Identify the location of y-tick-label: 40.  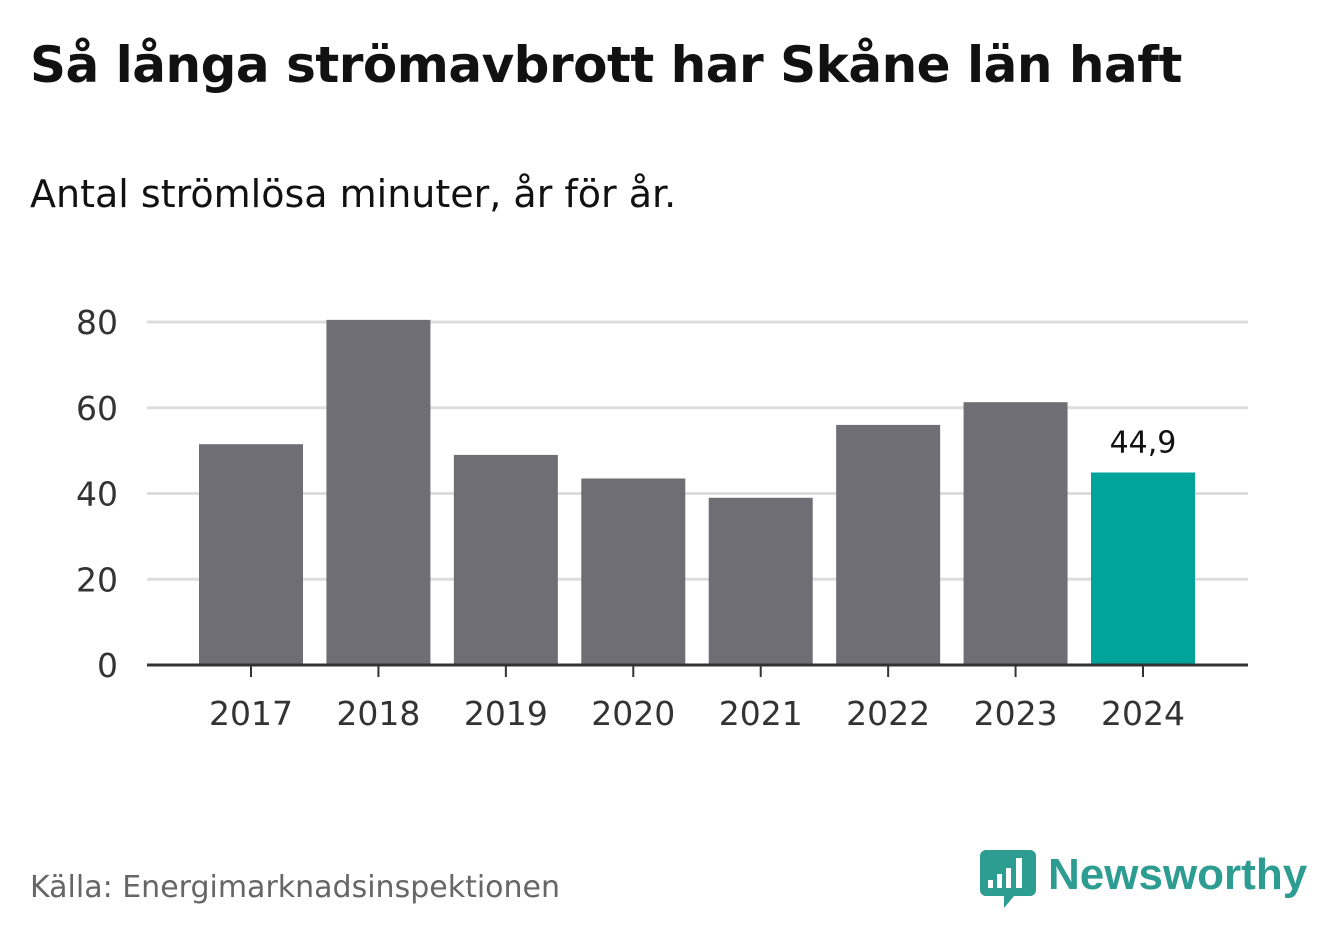
(97, 494).